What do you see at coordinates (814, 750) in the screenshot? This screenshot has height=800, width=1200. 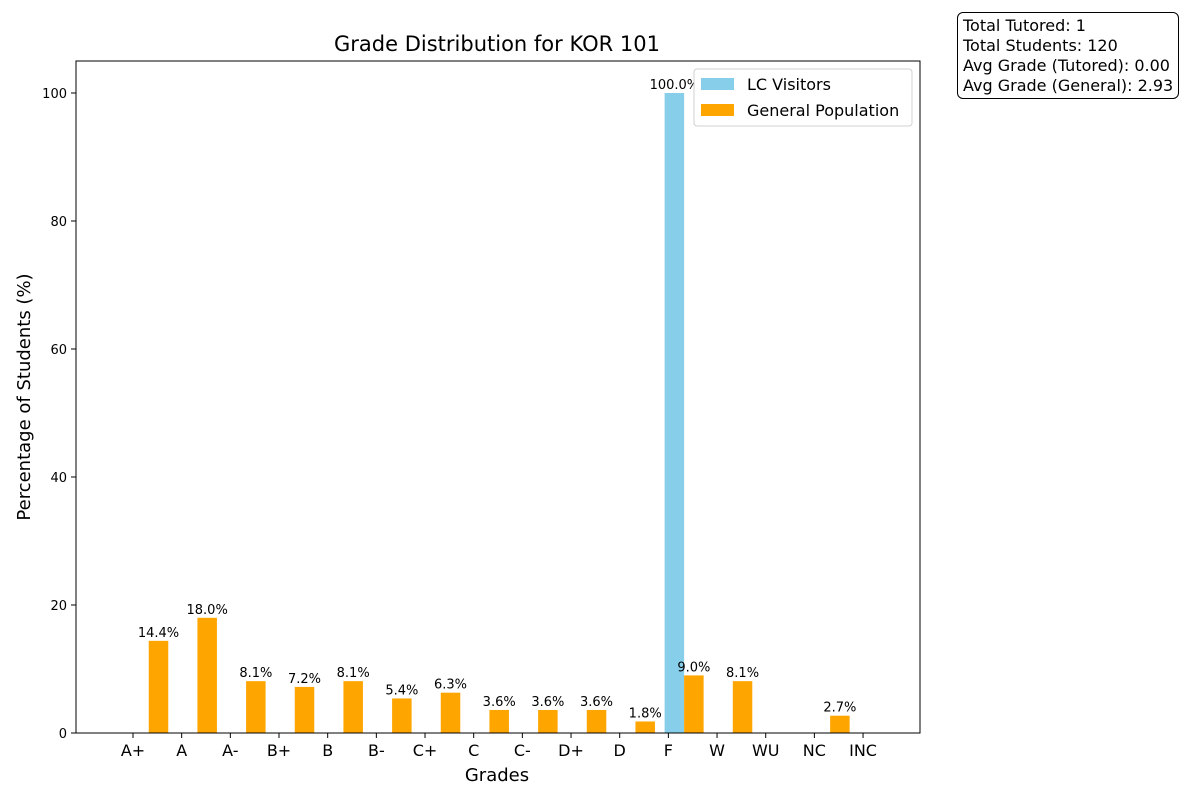 I see `x-tick-label-nc: NC` at bounding box center [814, 750].